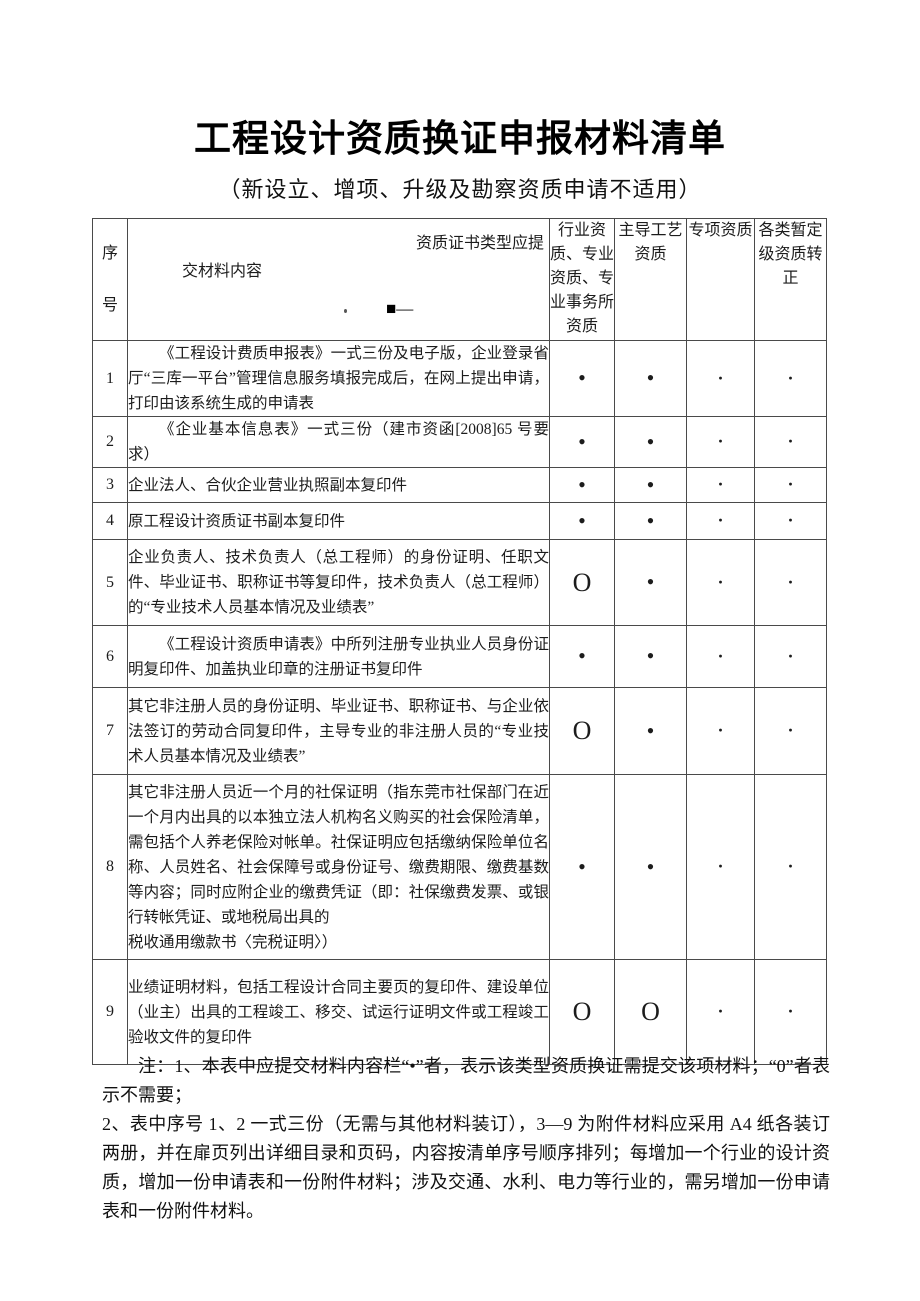 The height and width of the screenshot is (1301, 920). I want to click on row-serial-number: 2, so click(110, 442).